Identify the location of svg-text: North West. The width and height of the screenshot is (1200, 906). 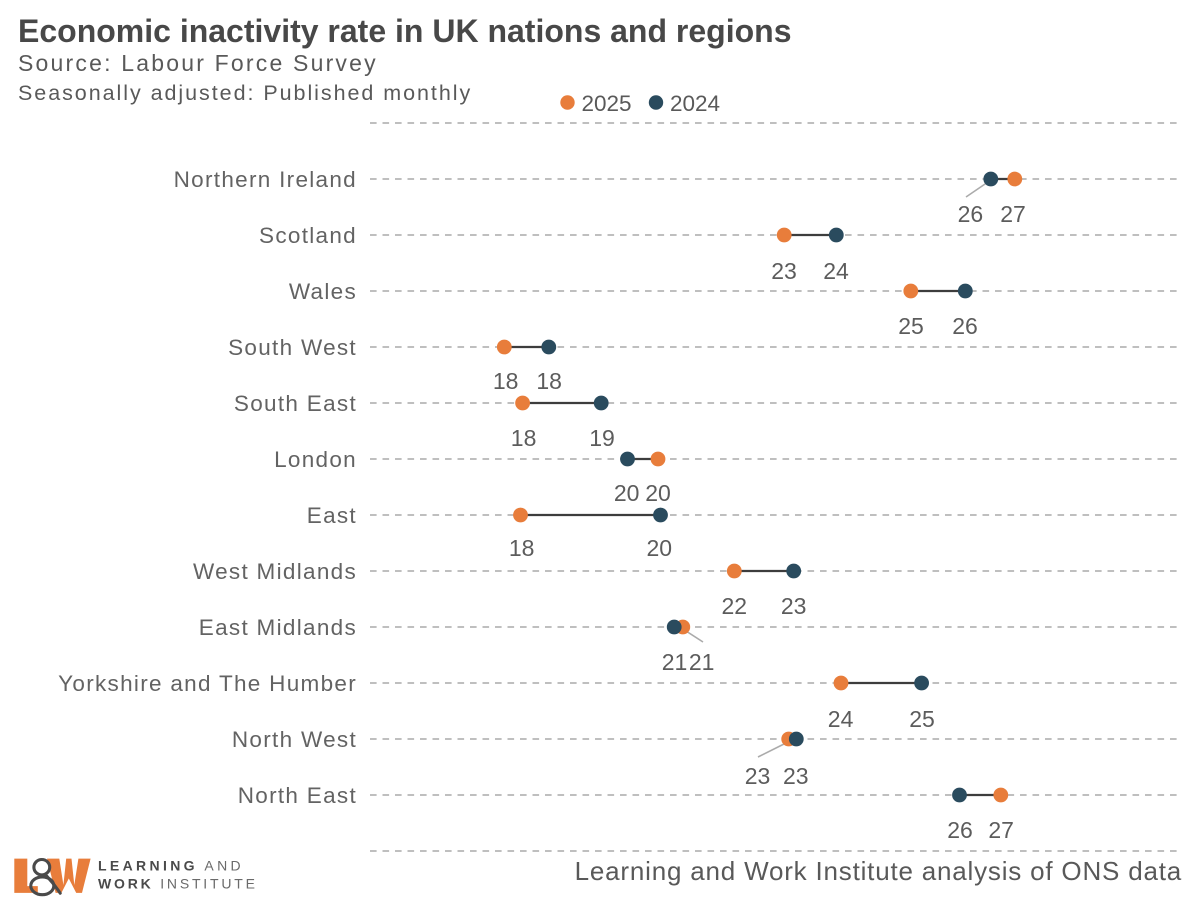
(294, 739).